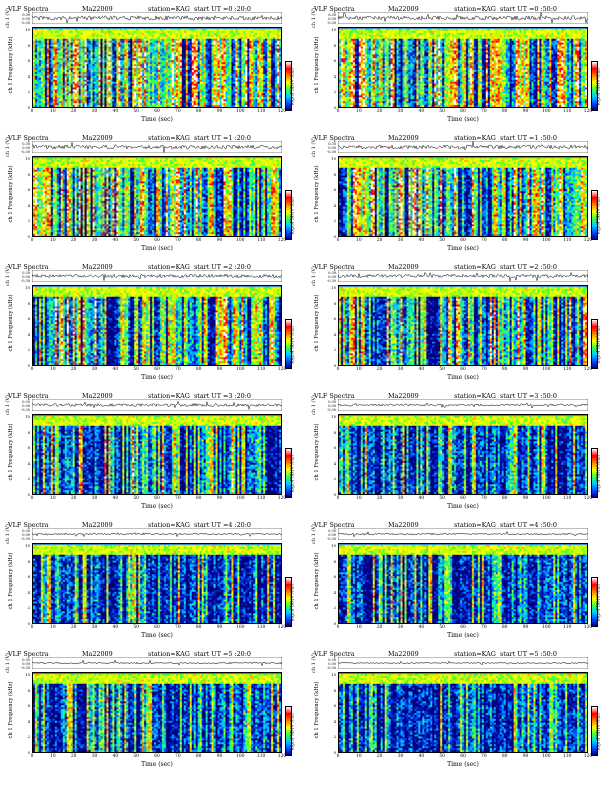 The height and width of the screenshot is (792, 612). I want to click on timeseries-trace, so click(463, 405).